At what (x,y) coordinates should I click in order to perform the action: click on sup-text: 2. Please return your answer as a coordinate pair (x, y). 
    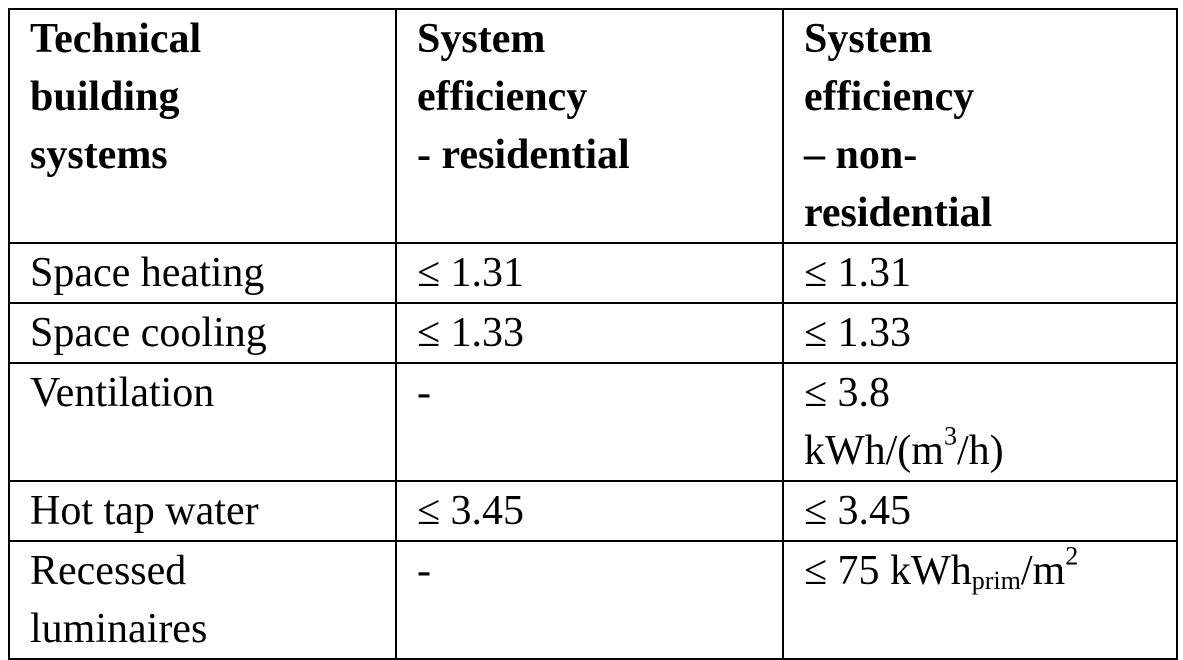
    Looking at the image, I should click on (1072, 556).